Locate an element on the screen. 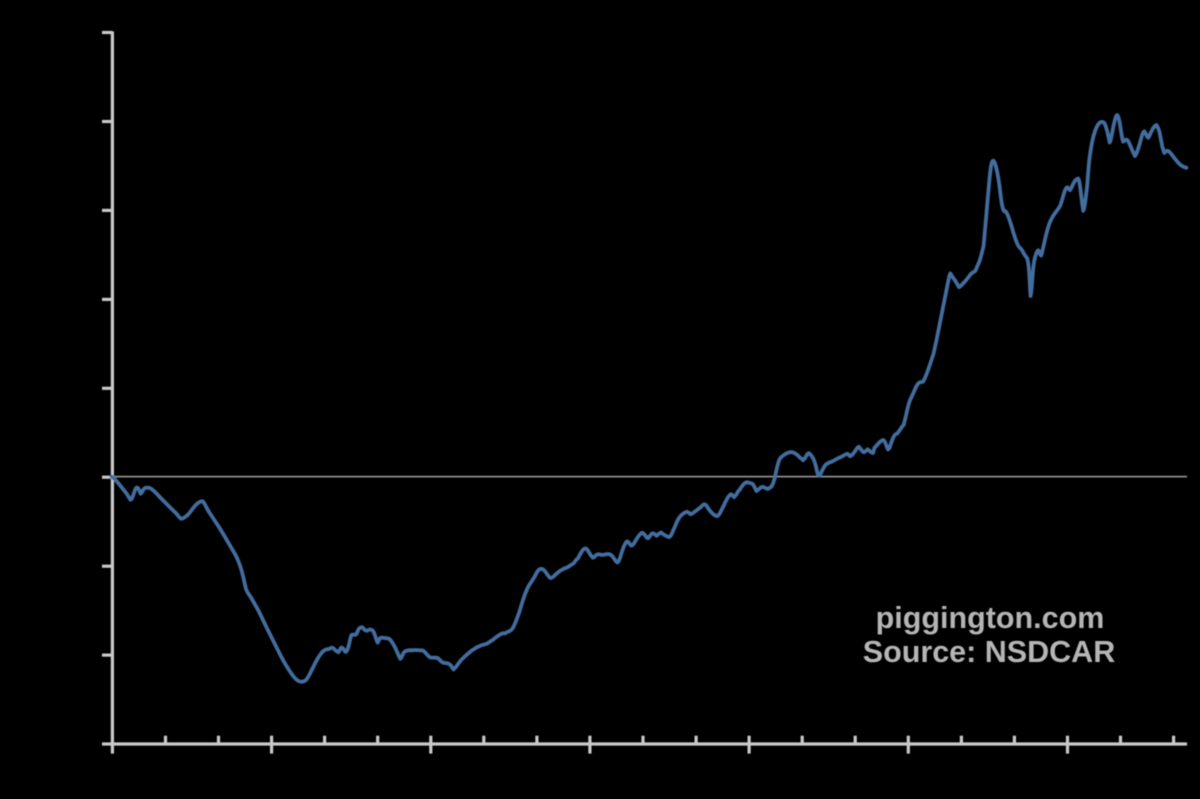 The image size is (1200, 799). svg-text: Source: NSDCAR is located at coordinates (989, 652).